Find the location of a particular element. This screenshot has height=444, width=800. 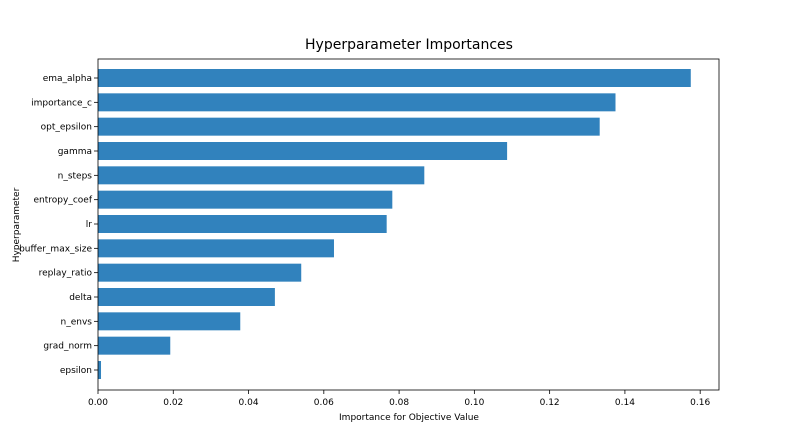

x-tick-label: 0.14 is located at coordinates (625, 403).